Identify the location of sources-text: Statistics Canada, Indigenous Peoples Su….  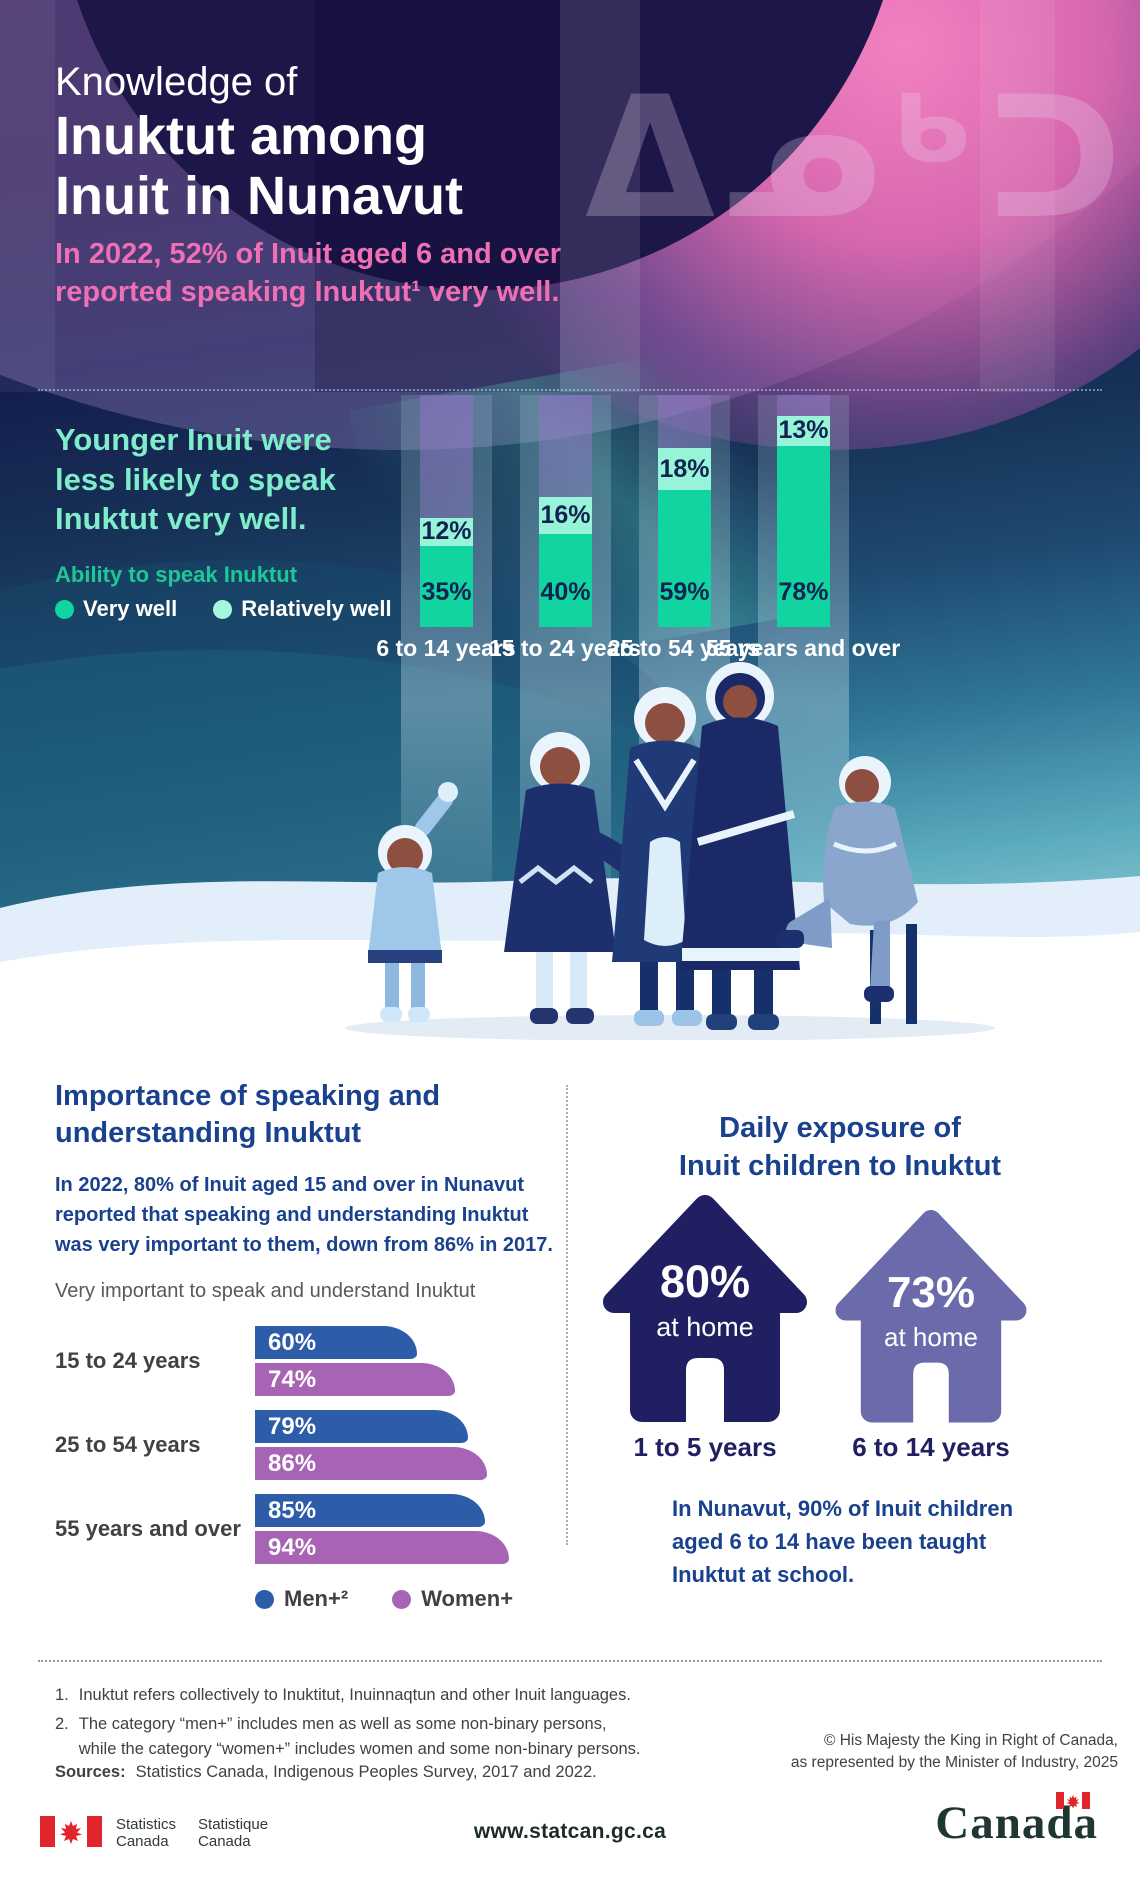
(366, 1772).